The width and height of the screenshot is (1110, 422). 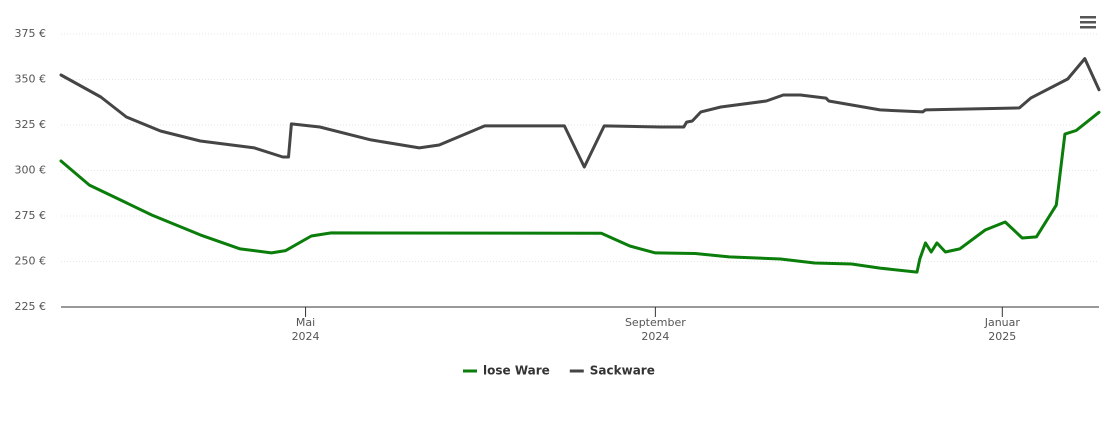 What do you see at coordinates (1002, 336) in the screenshot?
I see `x-tick-label: 2025` at bounding box center [1002, 336].